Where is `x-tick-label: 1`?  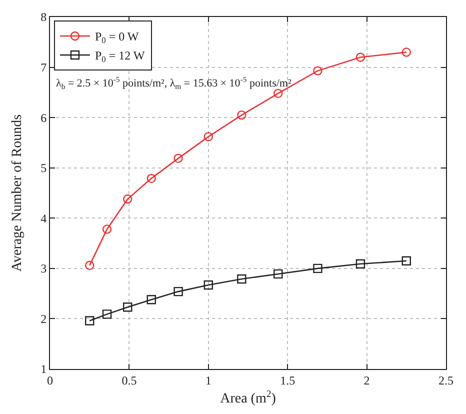 x-tick-label: 1 is located at coordinates (208, 380).